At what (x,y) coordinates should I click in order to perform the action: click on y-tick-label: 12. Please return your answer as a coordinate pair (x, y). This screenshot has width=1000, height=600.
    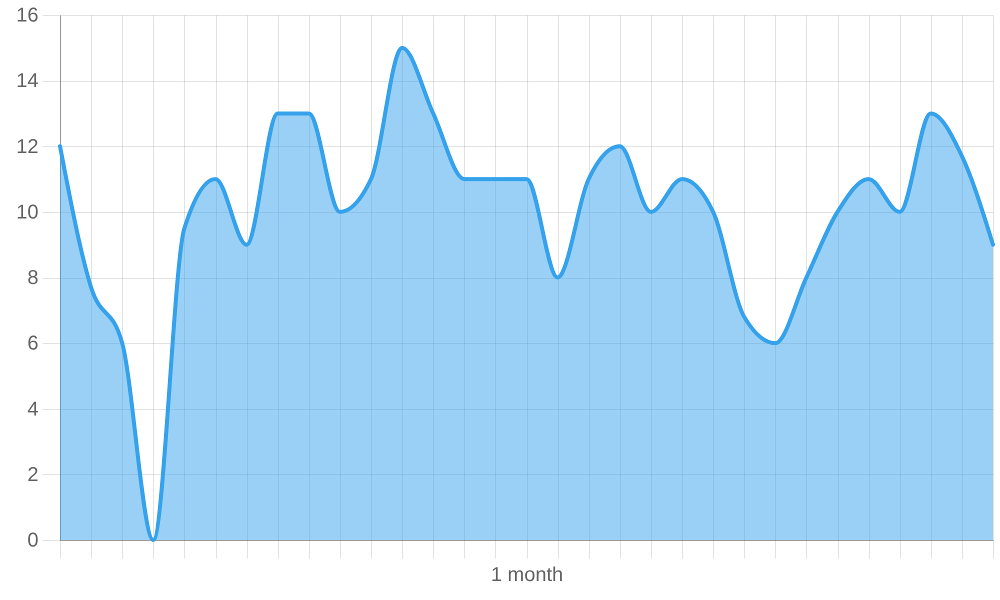
    Looking at the image, I should click on (27, 147).